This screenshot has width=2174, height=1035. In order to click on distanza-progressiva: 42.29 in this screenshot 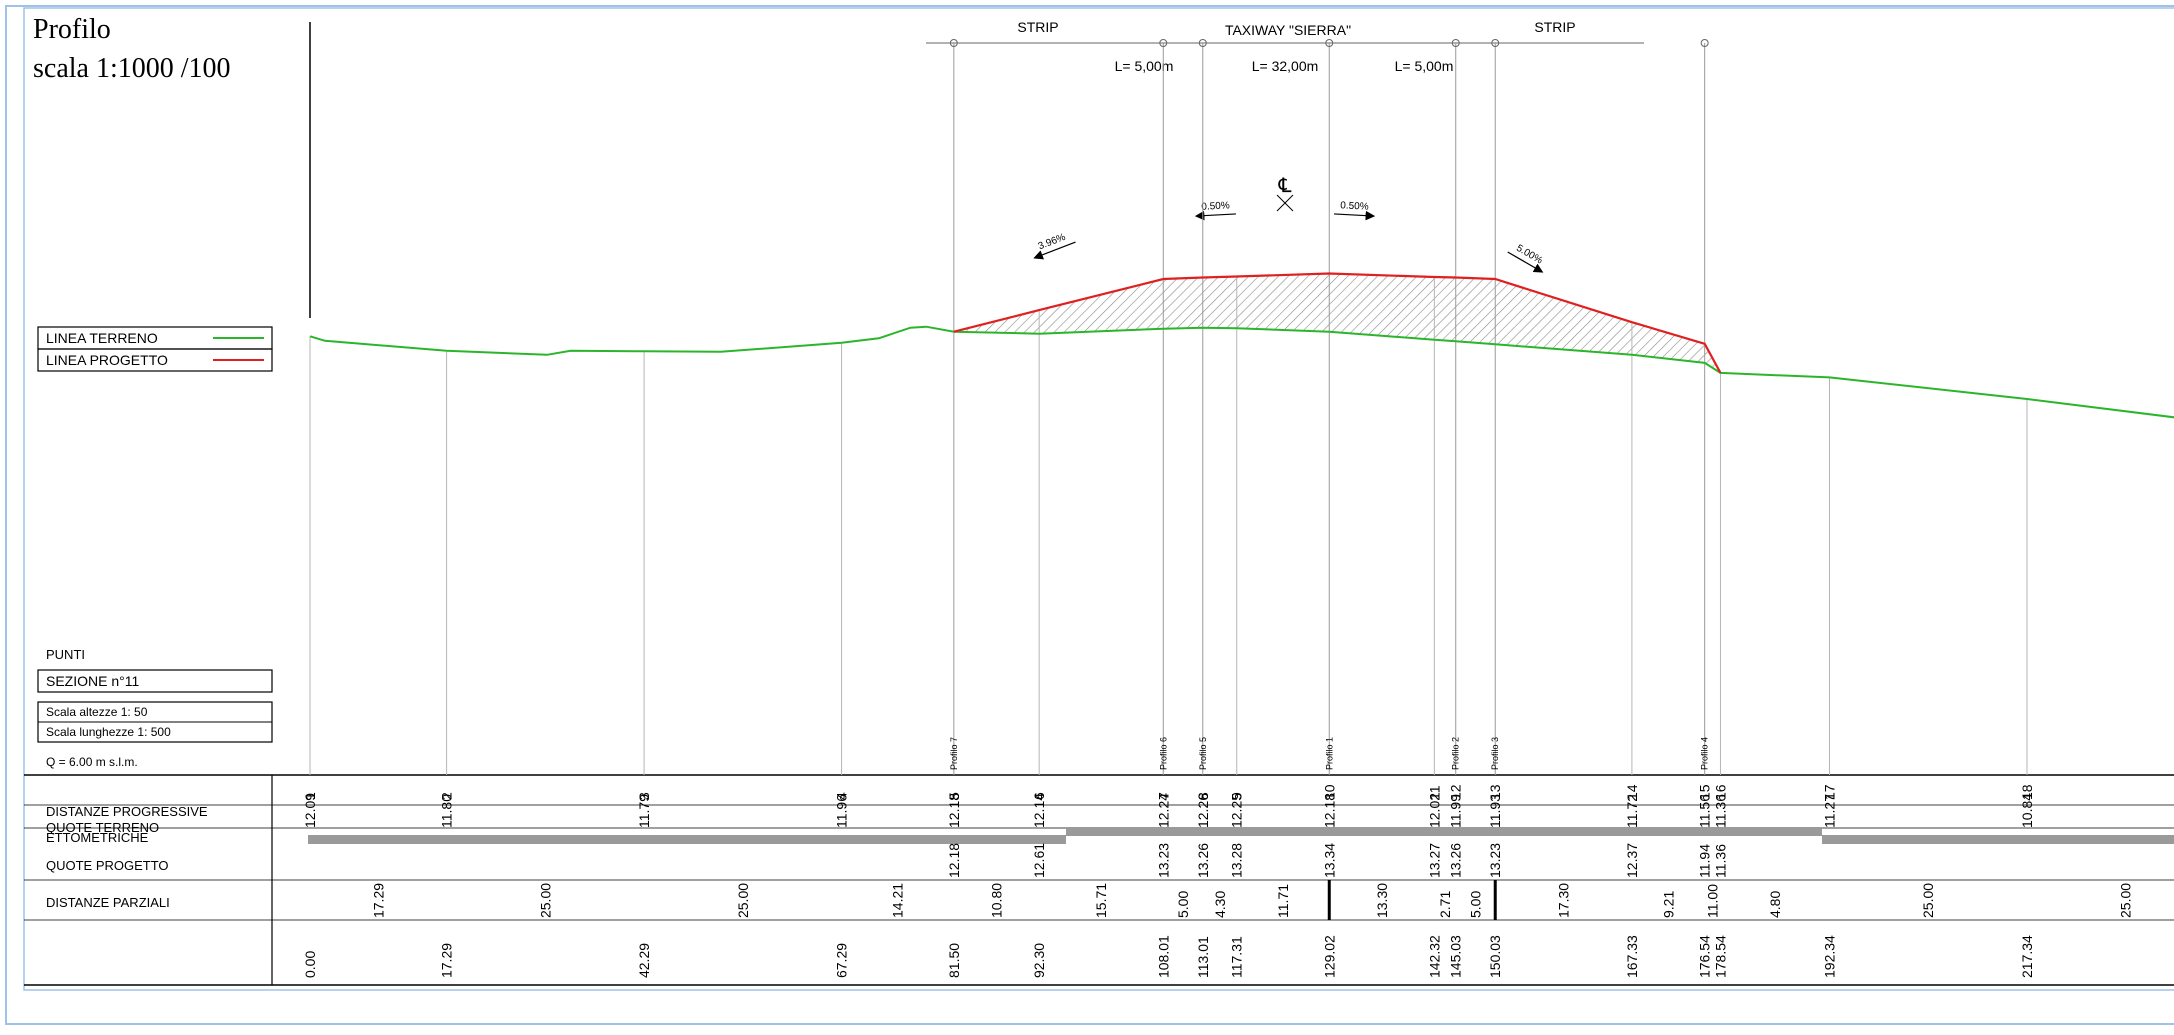, I will do `click(644, 960)`.